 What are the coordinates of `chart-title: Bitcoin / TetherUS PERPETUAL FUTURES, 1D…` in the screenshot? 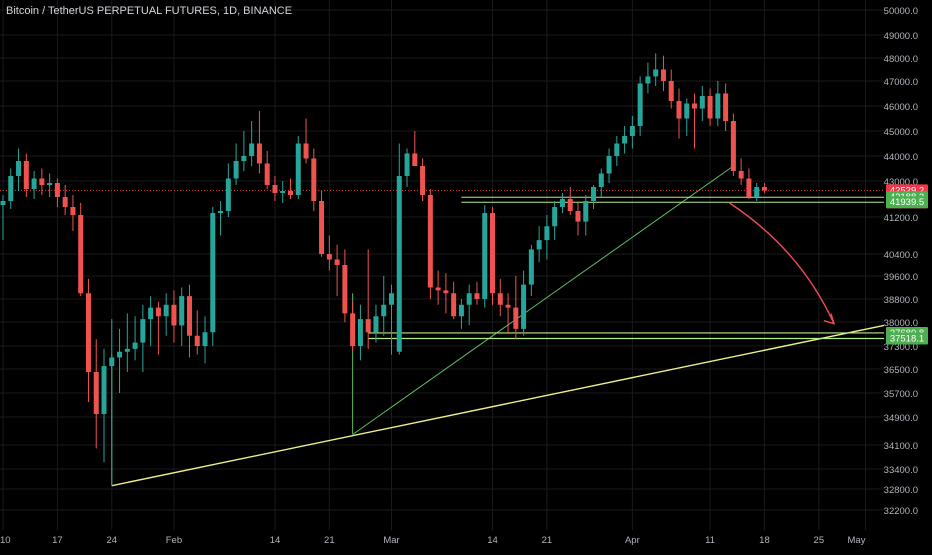 It's located at (149, 11).